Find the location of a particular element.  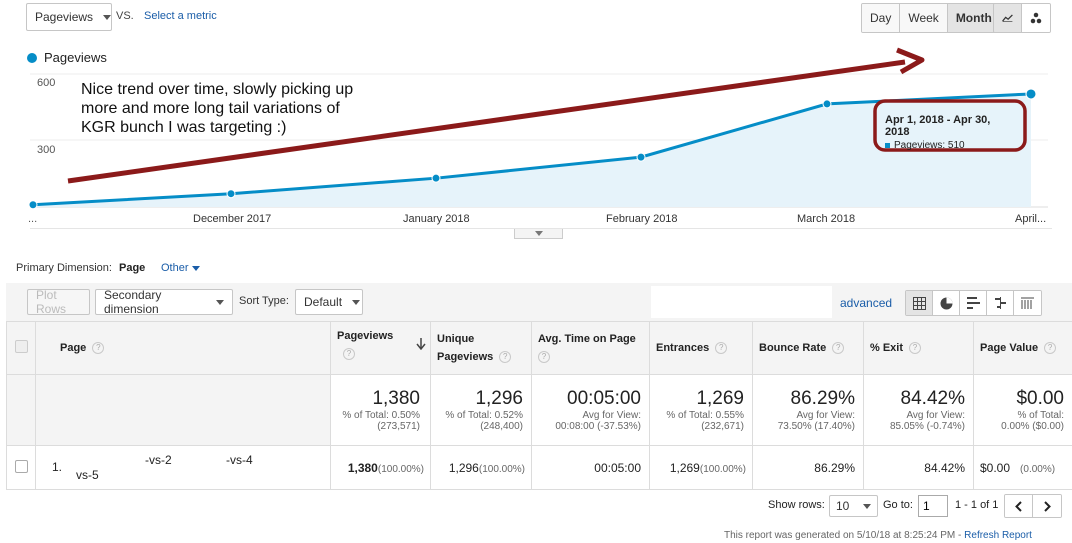

primary-dimension-label: Primary Dimension: is located at coordinates (64, 268).